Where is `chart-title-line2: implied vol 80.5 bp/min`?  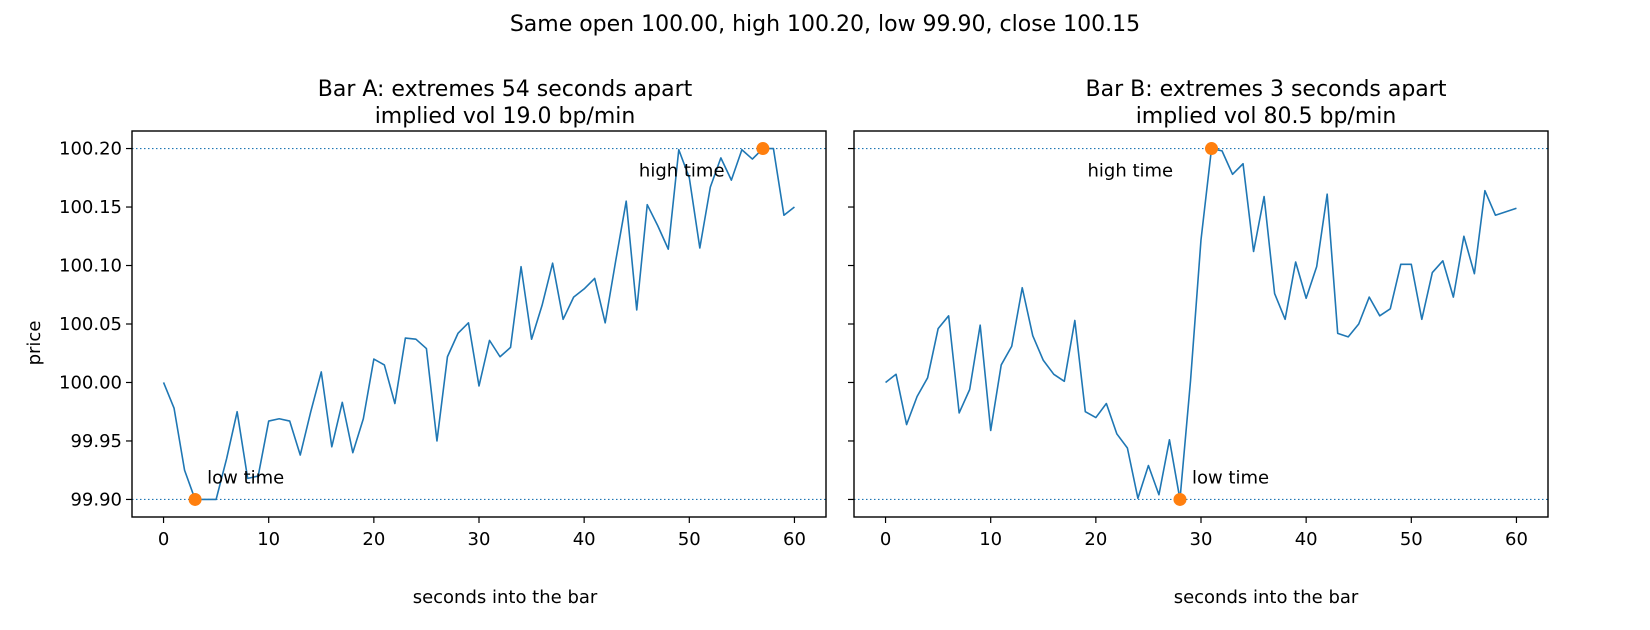
chart-title-line2: implied vol 80.5 bp/min is located at coordinates (1266, 116).